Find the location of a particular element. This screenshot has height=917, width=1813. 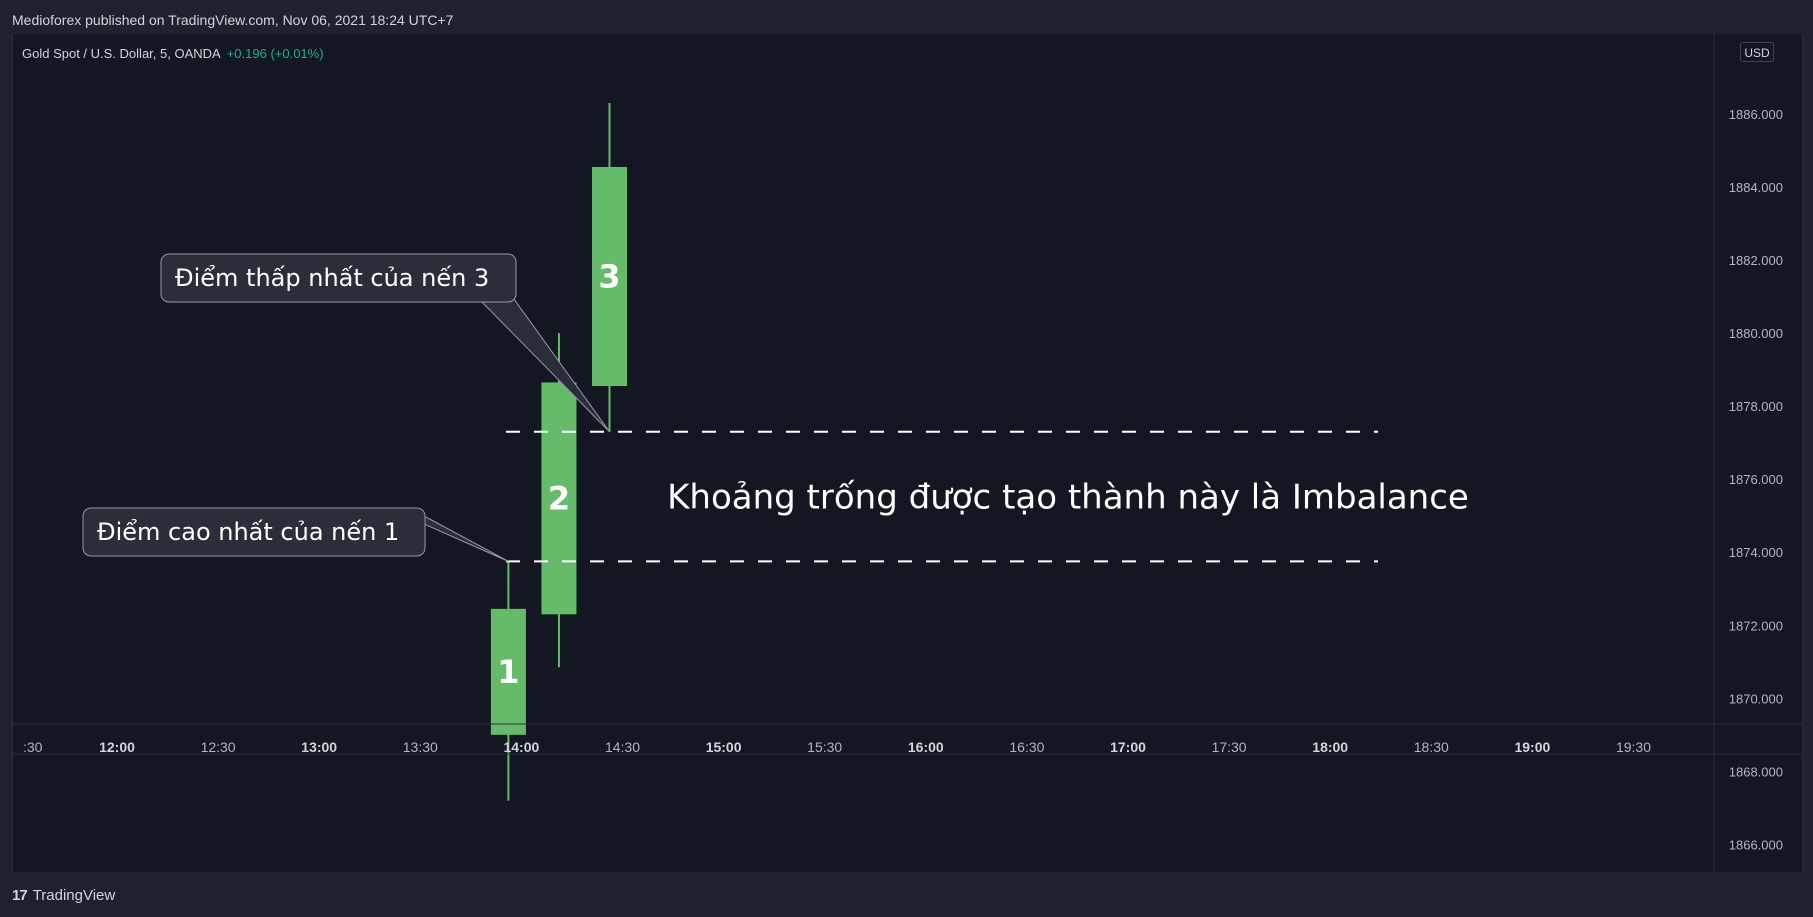

x-tick-label: 13:30 is located at coordinates (420, 747).